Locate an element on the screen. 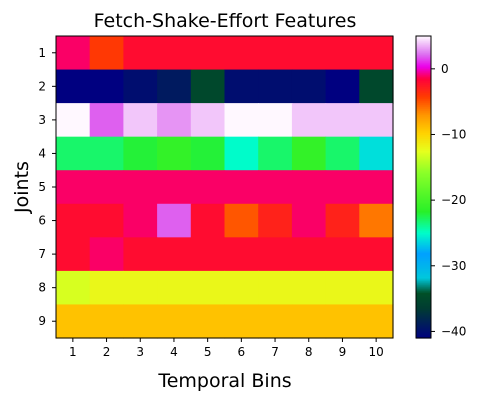 Image resolution: width=480 pixels, height=400 pixels. x-tick-label: 9 is located at coordinates (343, 352).